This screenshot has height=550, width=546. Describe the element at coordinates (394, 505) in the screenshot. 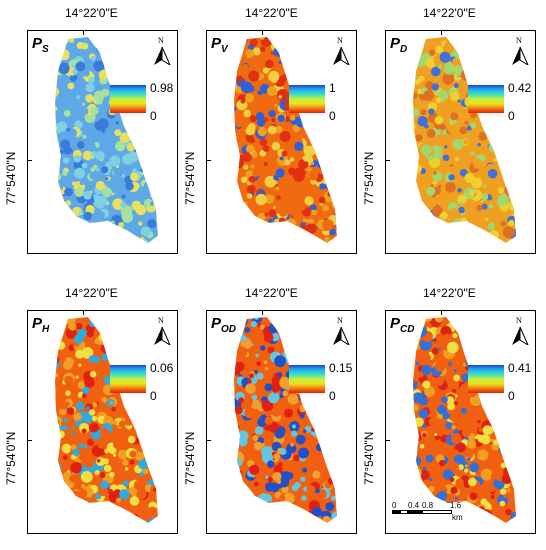

I see `scale-bar-tick-label: 0` at that location.